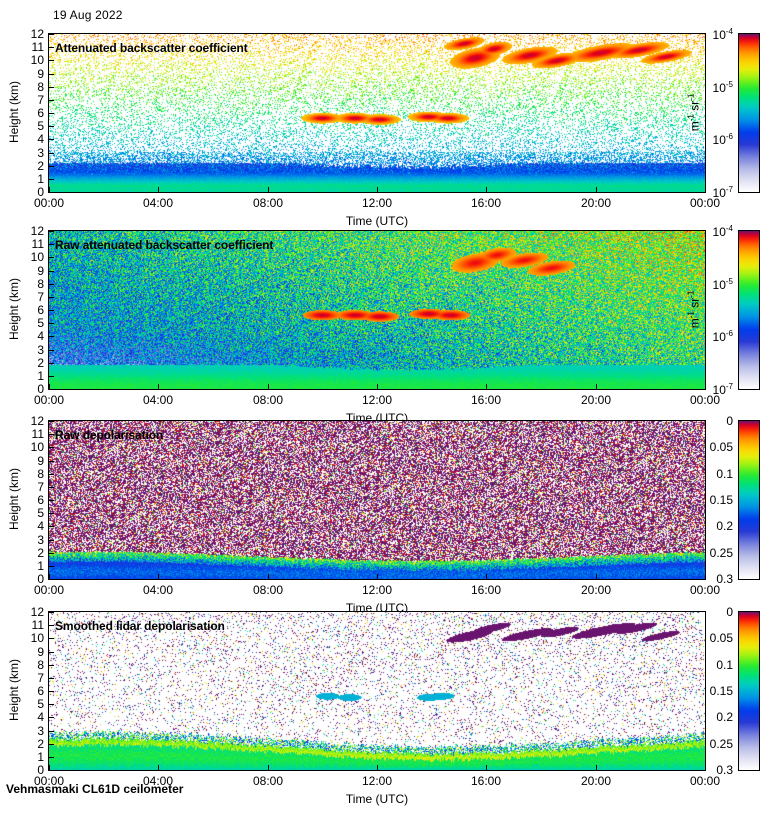 The width and height of the screenshot is (780, 817). I want to click on colorbar-tick-label: 10⁻⁴, so click(722, 231).